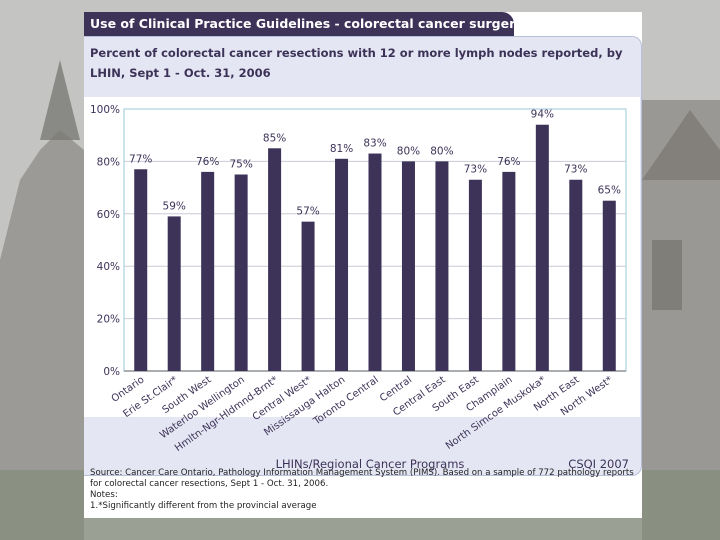 The image size is (720, 540). Describe the element at coordinates (140, 159) in the screenshot. I see `data-label: 77%` at that location.